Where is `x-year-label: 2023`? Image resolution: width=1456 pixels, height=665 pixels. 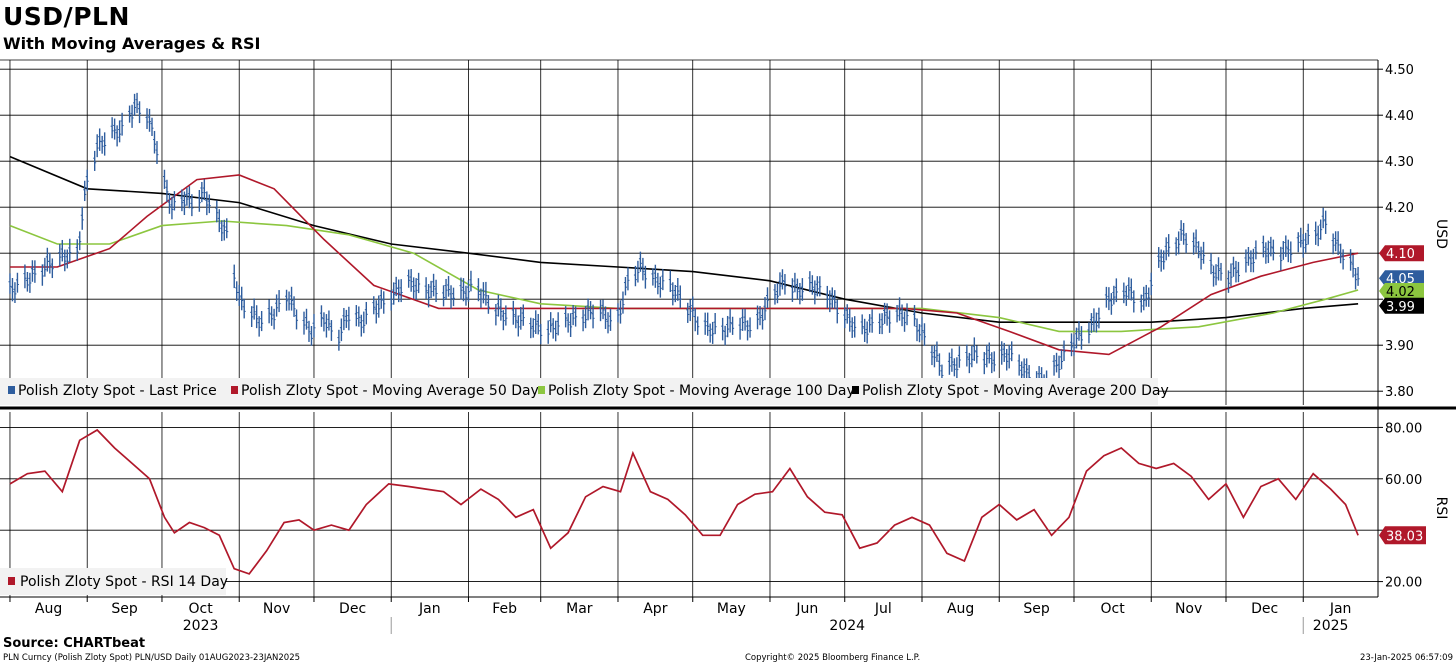 x-year-label: 2023 is located at coordinates (201, 626).